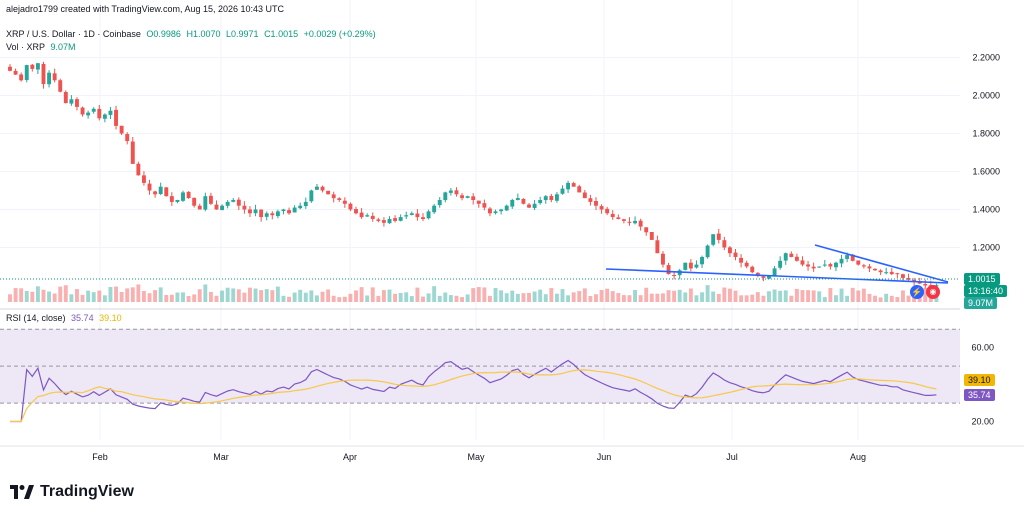 This screenshot has height=517, width=1024. I want to click on volume-header: Vol · XRP 9.07M, so click(42, 47).